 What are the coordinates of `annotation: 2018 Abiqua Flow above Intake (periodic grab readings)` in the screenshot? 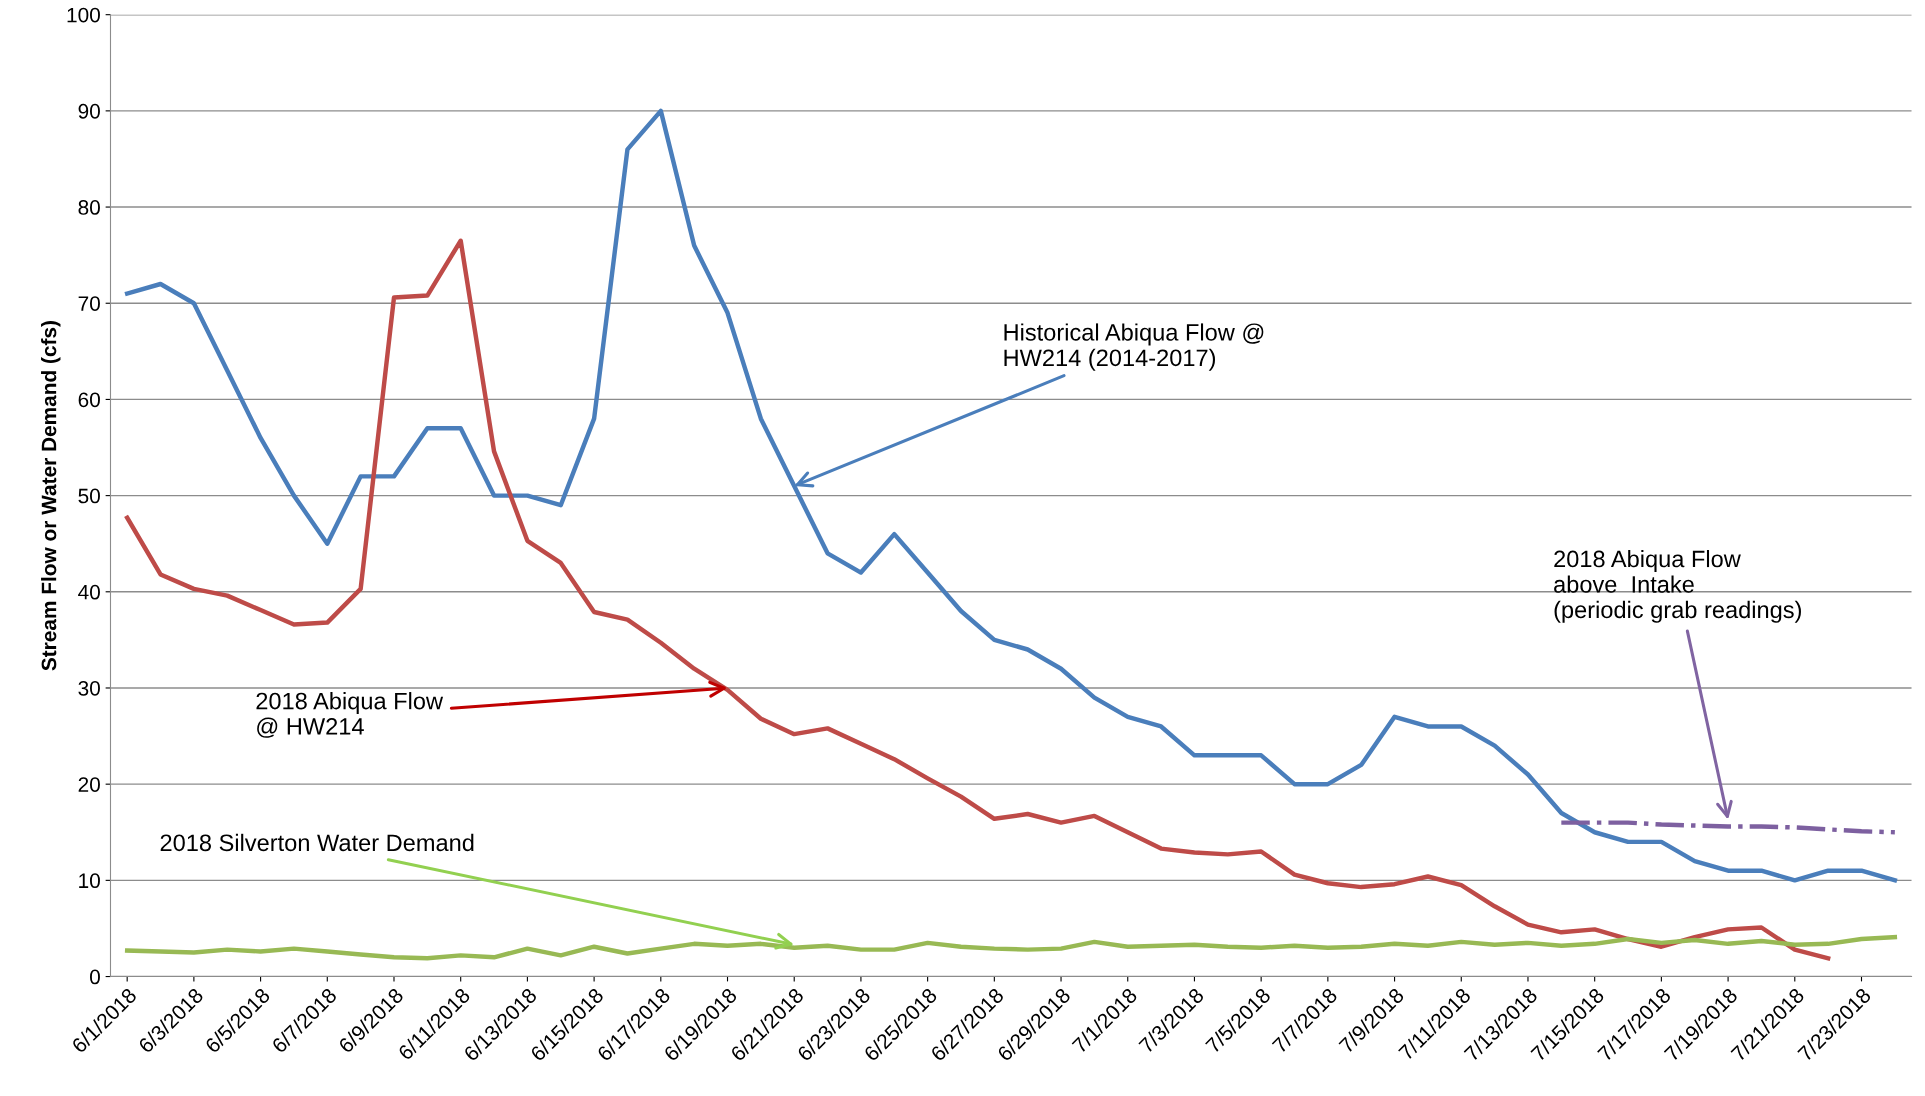 It's located at (1677, 586).